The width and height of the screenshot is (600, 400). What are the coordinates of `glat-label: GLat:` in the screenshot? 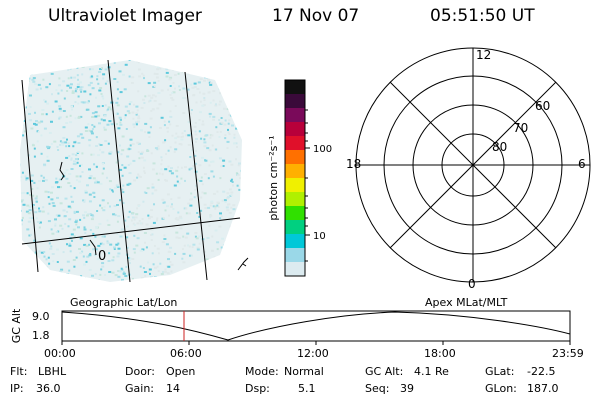 It's located at (500, 371).